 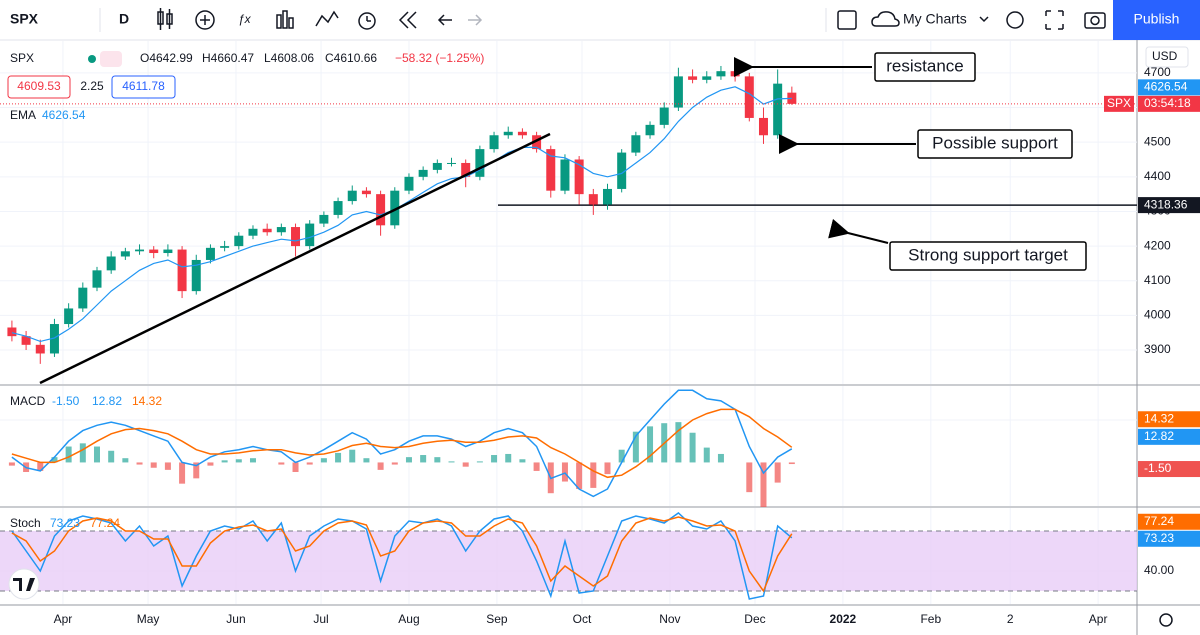 What do you see at coordinates (64, 115) in the screenshot?
I see `ema-legend-value: 4626.54` at bounding box center [64, 115].